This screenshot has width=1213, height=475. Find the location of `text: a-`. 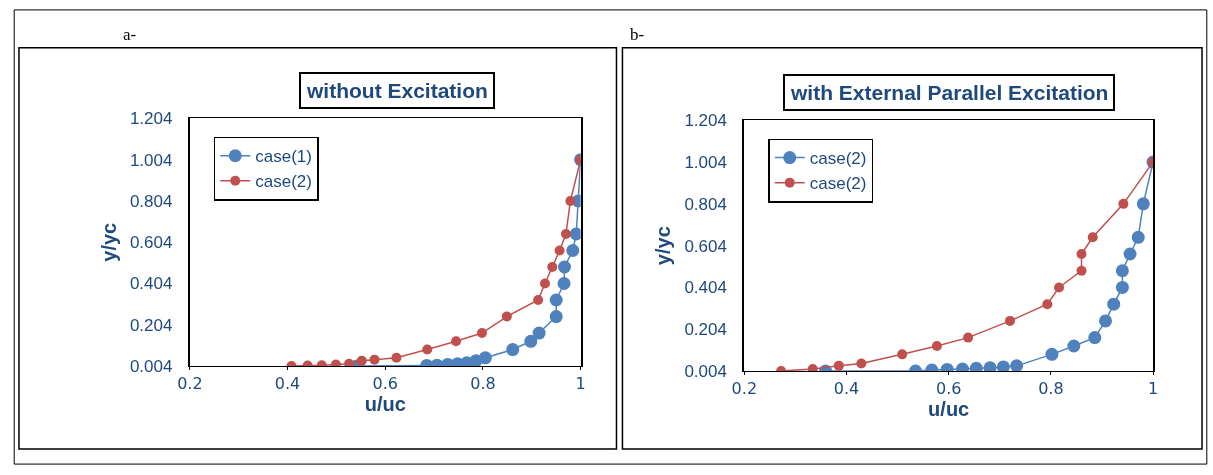

text: a- is located at coordinates (130, 34).